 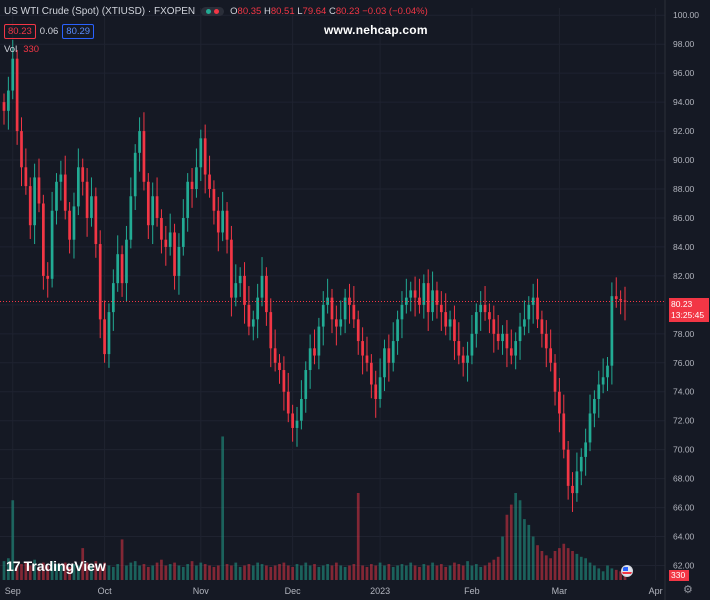 What do you see at coordinates (684, 102) in the screenshot?
I see `y-tick-label: 94.00` at bounding box center [684, 102].